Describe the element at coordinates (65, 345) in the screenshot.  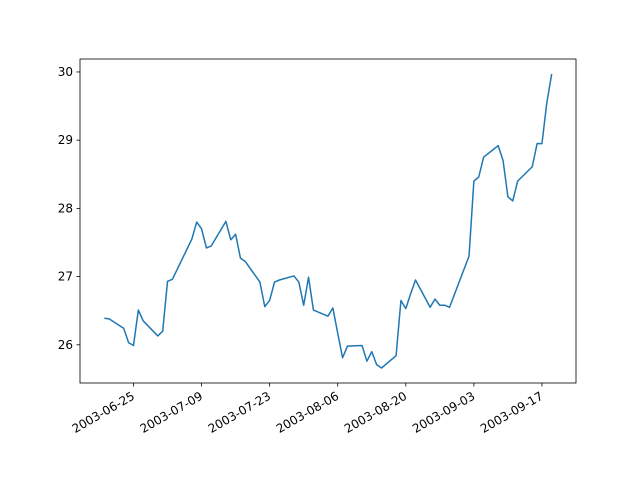
I see `y-tick-label: 26` at that location.